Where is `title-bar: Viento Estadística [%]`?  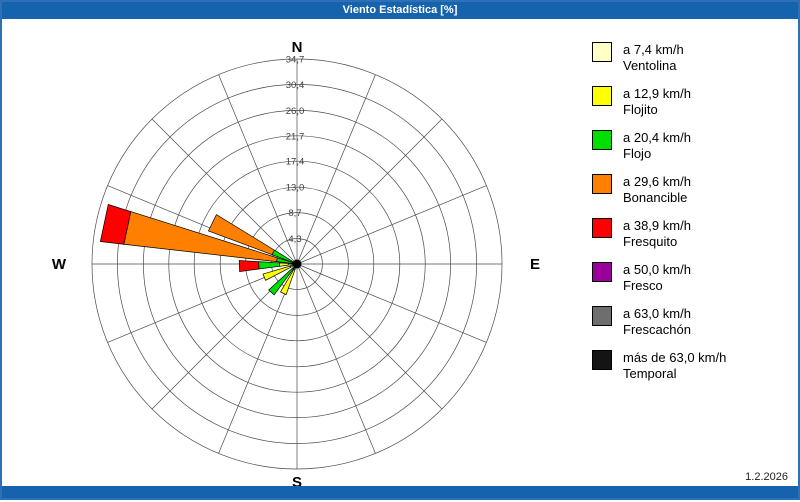 title-bar: Viento Estadística [%] is located at coordinates (400, 10).